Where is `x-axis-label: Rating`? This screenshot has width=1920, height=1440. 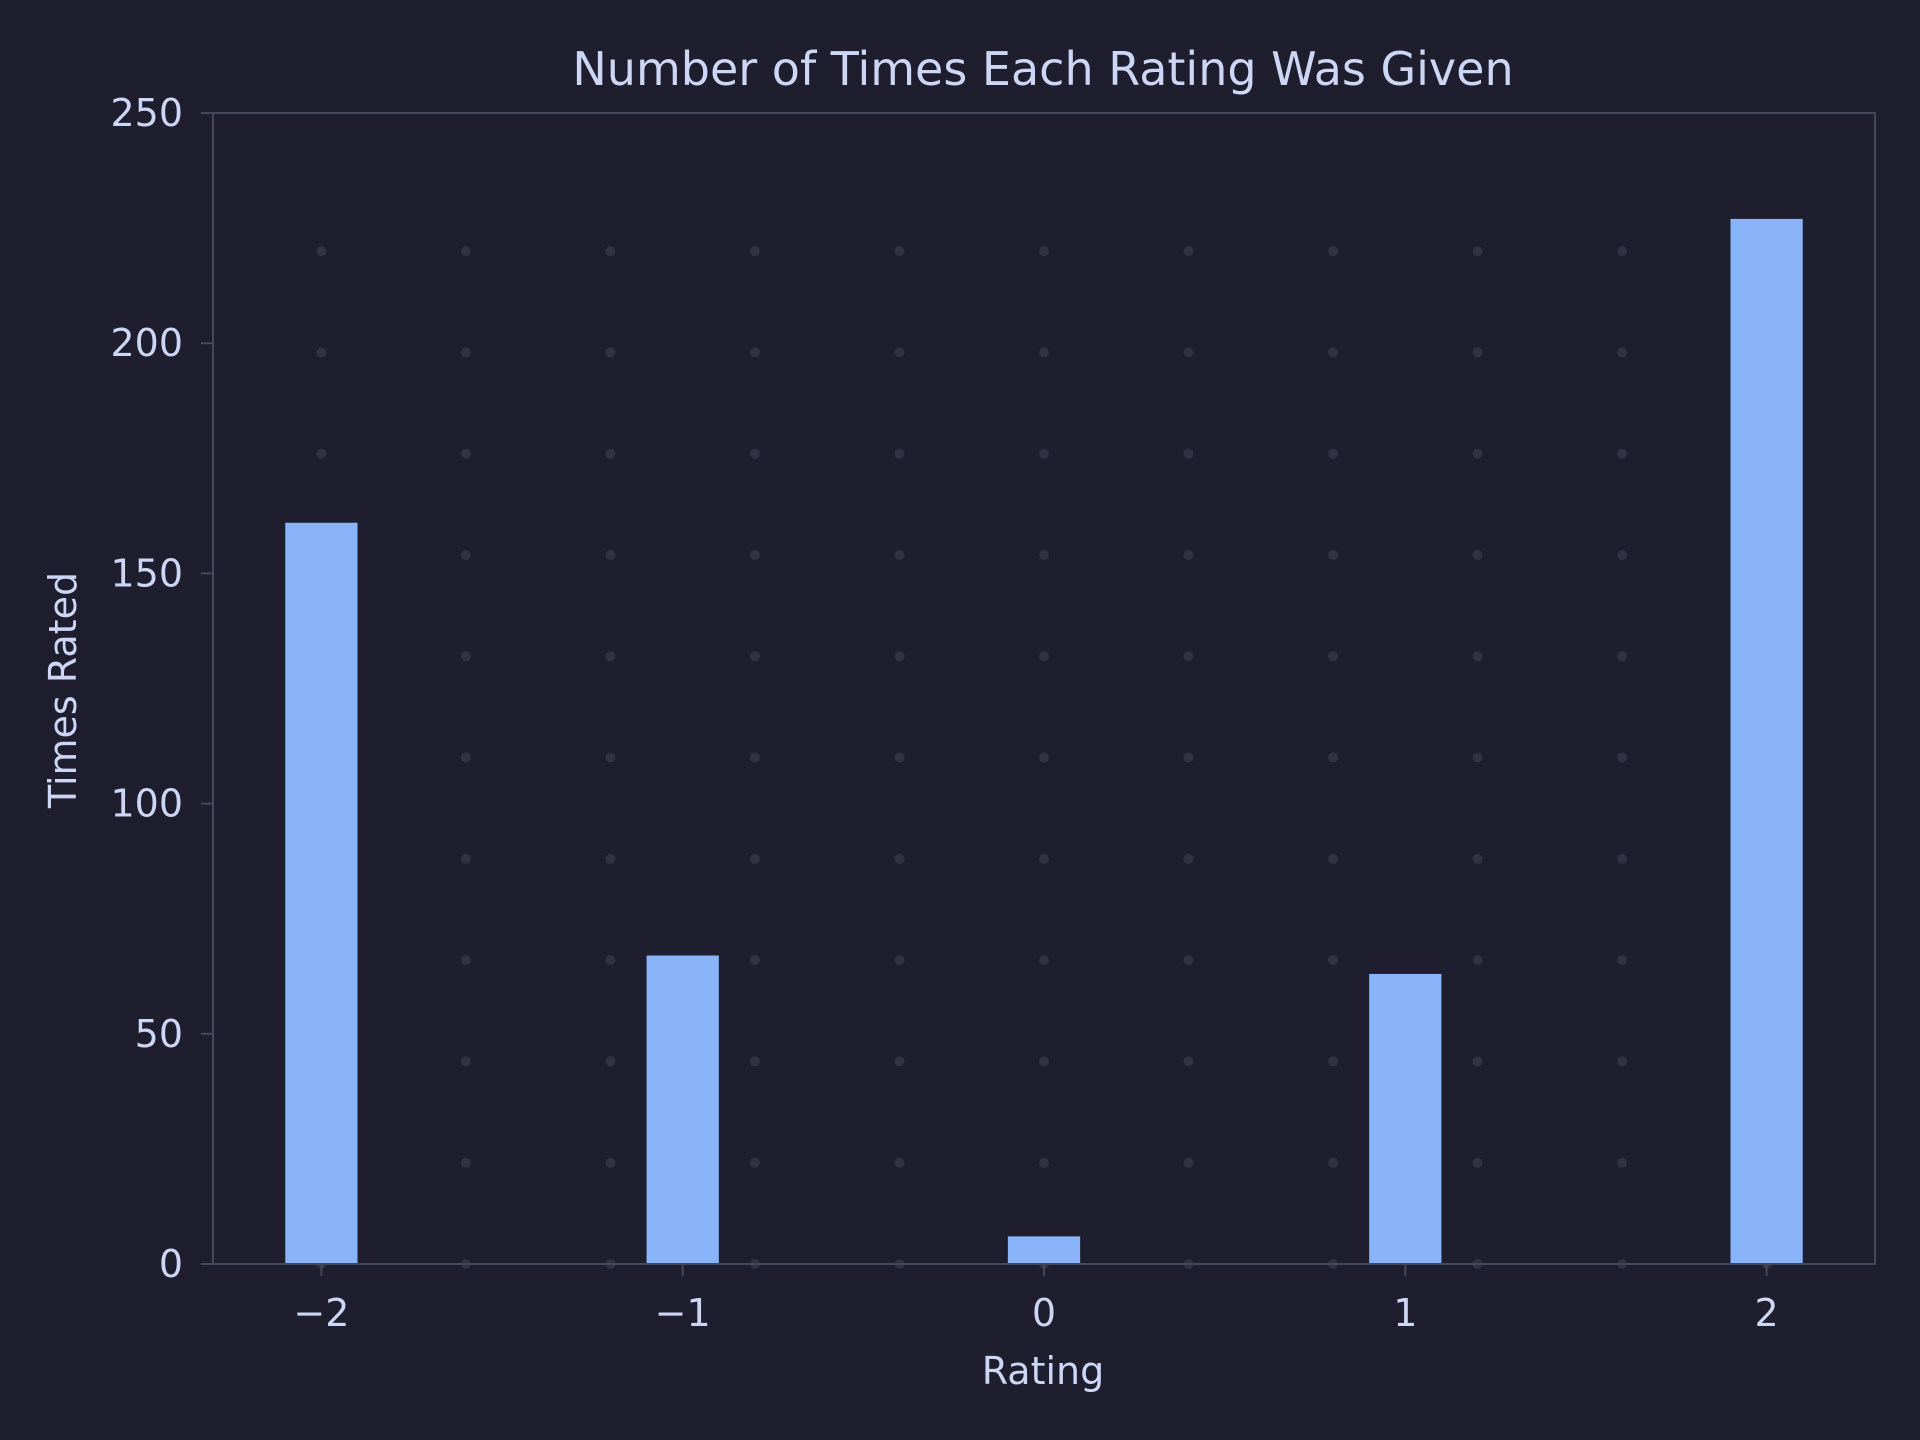 x-axis-label: Rating is located at coordinates (1043, 1371).